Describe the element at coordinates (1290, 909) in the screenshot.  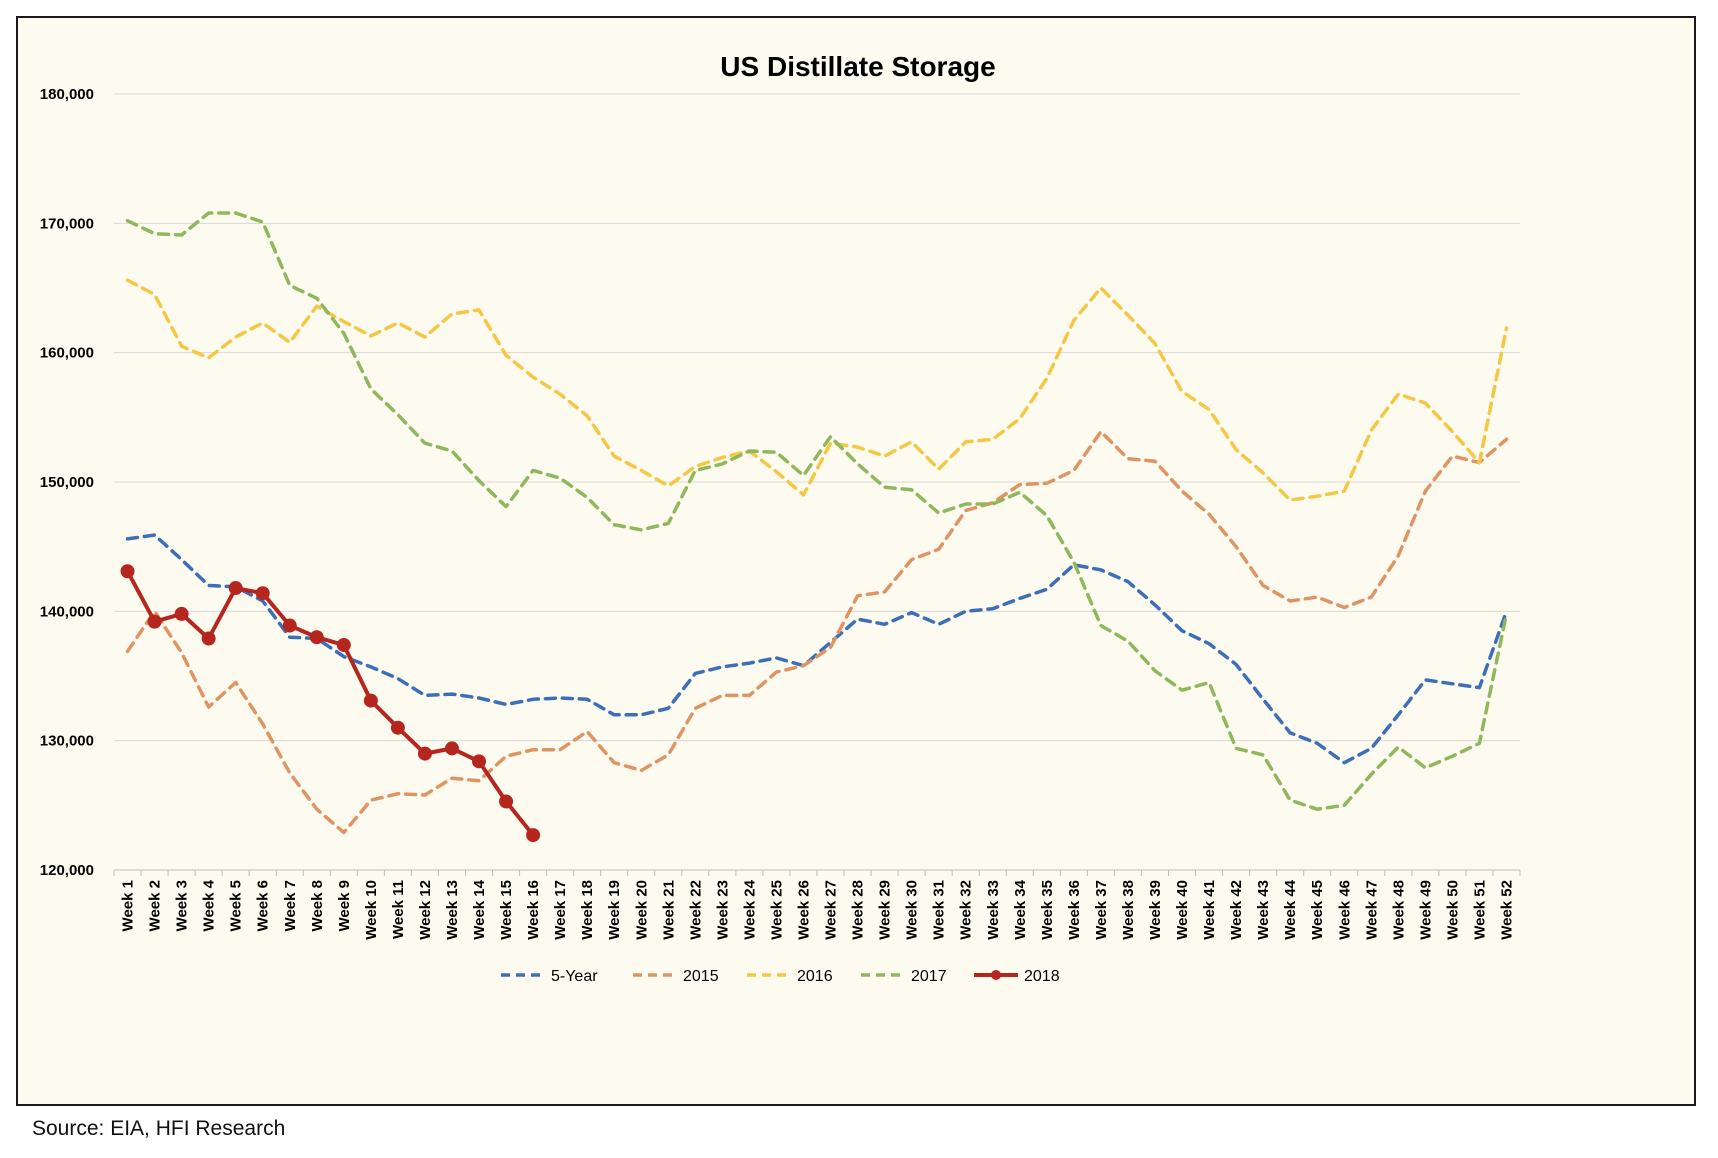
I see `x-tick-label: Week 44` at that location.